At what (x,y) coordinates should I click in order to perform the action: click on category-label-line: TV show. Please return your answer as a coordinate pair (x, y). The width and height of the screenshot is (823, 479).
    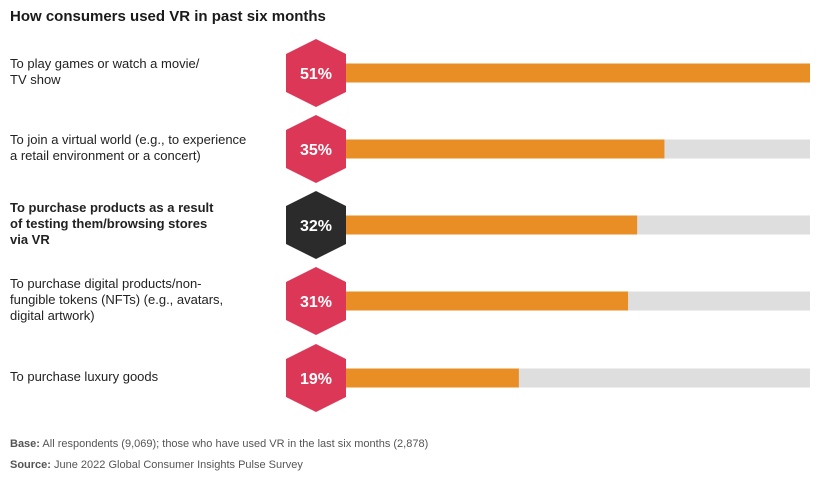
    Looking at the image, I should click on (35, 79).